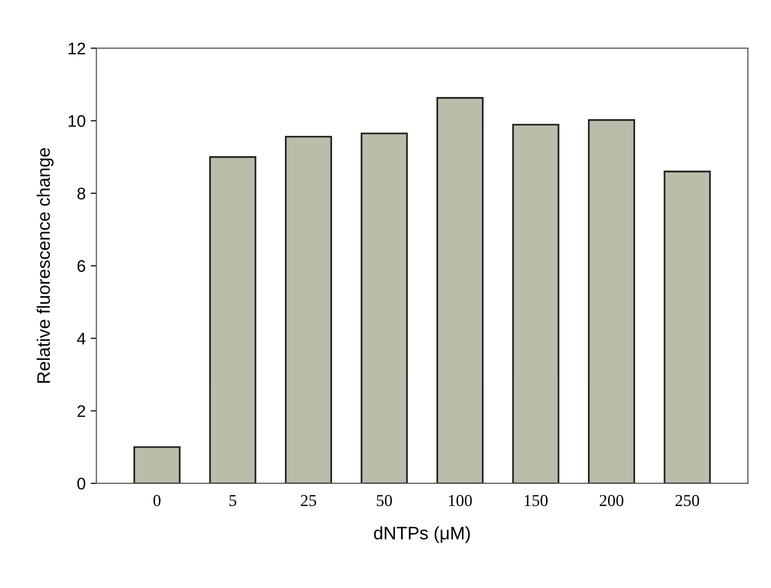  What do you see at coordinates (233, 500) in the screenshot?
I see `x-tick-label: 5` at bounding box center [233, 500].